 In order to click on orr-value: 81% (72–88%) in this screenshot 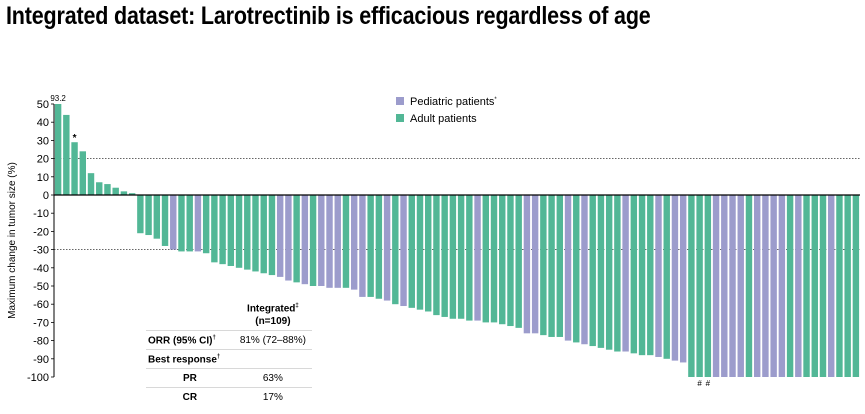, I will do `click(272, 340)`.